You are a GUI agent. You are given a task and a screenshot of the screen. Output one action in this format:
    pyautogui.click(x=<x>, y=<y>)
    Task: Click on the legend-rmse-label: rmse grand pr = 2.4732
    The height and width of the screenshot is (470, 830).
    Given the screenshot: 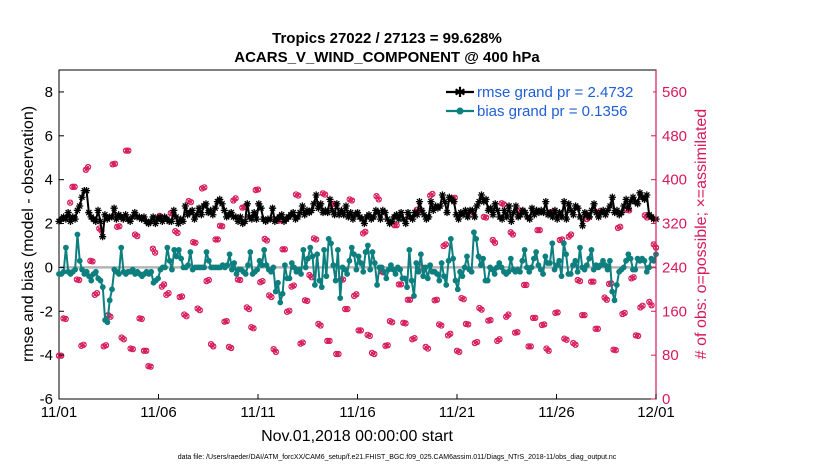 What is the action you would take?
    pyautogui.click(x=555, y=92)
    